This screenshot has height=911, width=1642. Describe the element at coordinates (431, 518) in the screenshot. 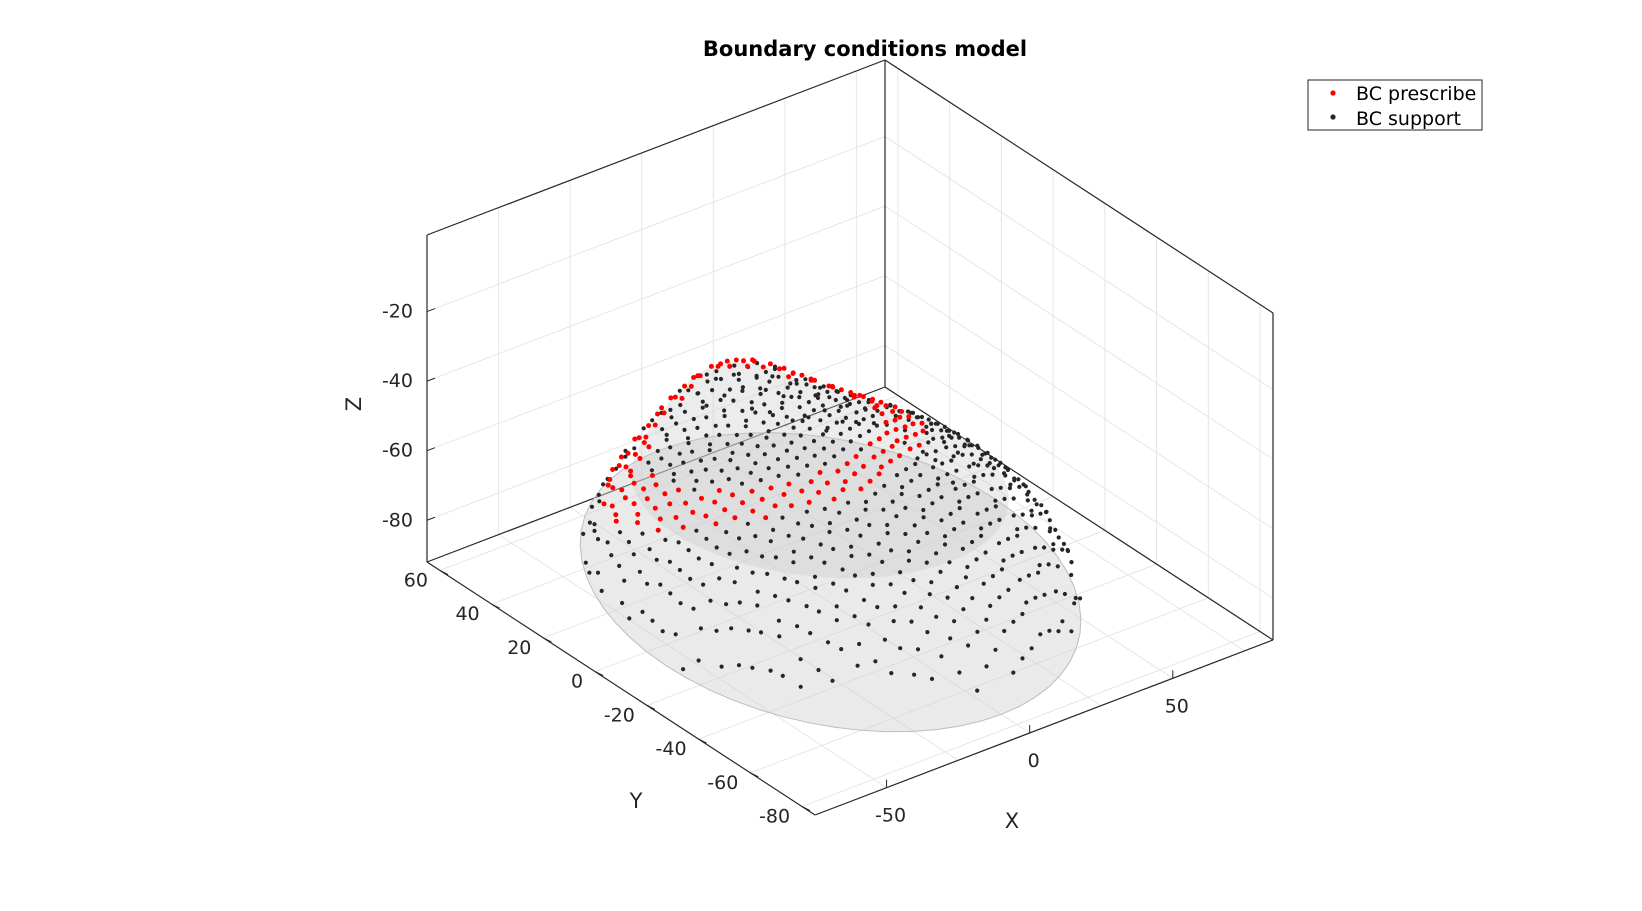

I see `z-tick-mark` at that location.